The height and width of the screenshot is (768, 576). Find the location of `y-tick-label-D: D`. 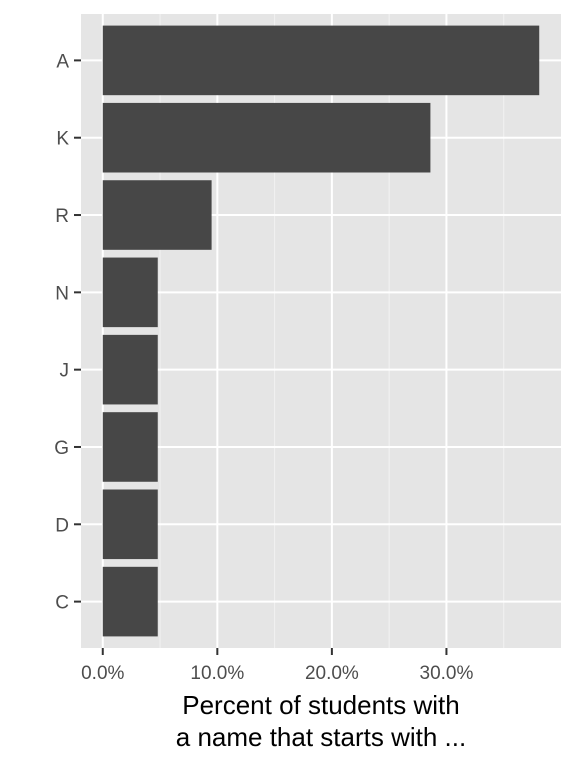

y-tick-label-D: D is located at coordinates (62, 525).